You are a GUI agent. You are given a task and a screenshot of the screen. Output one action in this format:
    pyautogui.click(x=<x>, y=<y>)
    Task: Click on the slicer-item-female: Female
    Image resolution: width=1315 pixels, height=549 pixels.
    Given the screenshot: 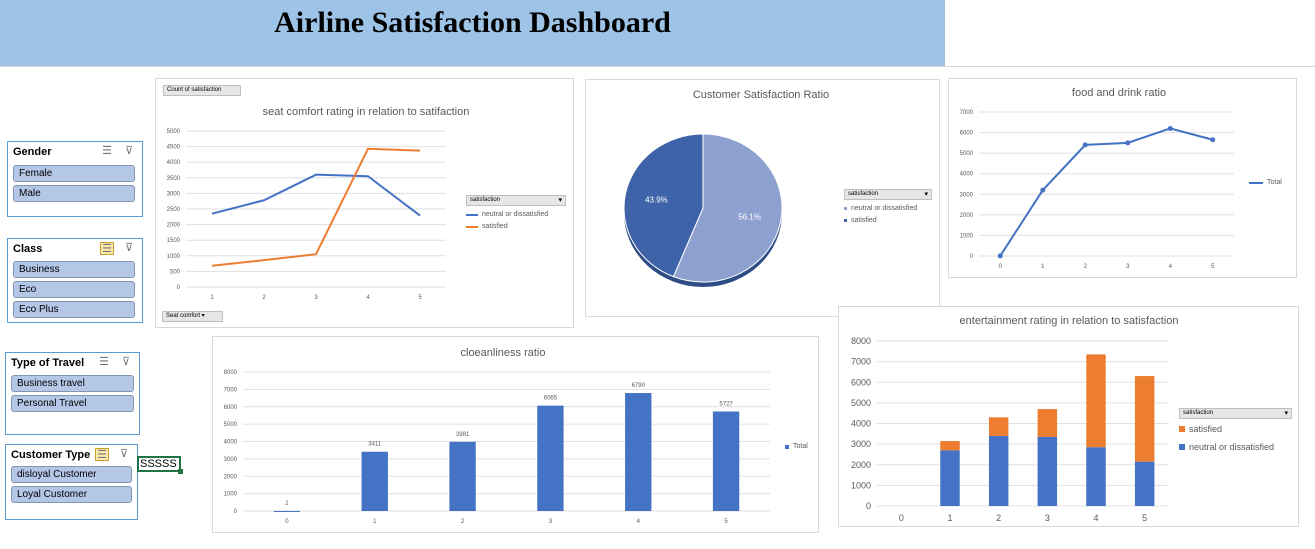 What is the action you would take?
    pyautogui.click(x=74, y=173)
    